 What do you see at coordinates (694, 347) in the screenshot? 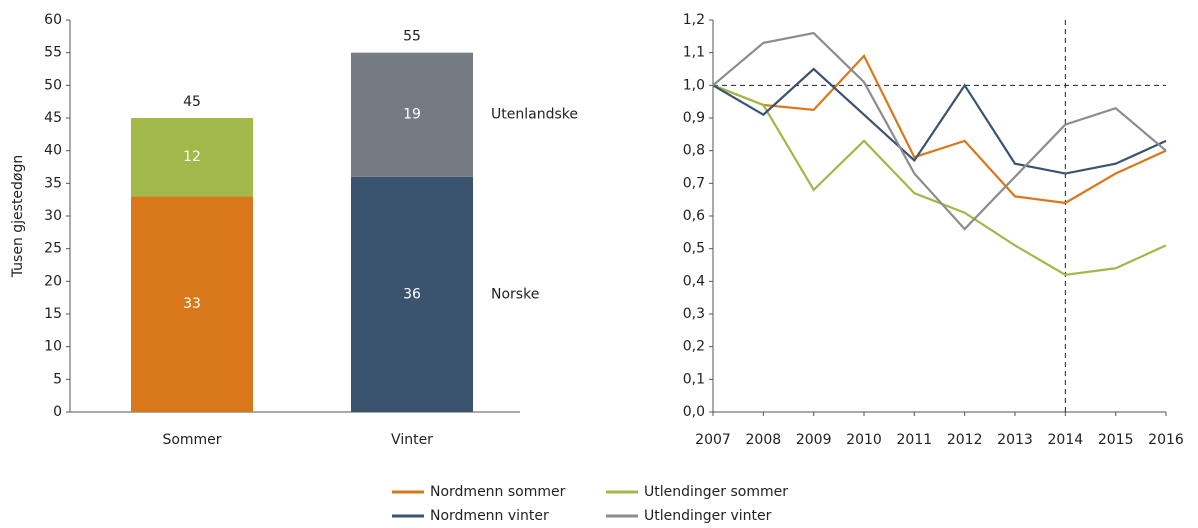
I see `y-tick-label: 0,2` at bounding box center [694, 347].